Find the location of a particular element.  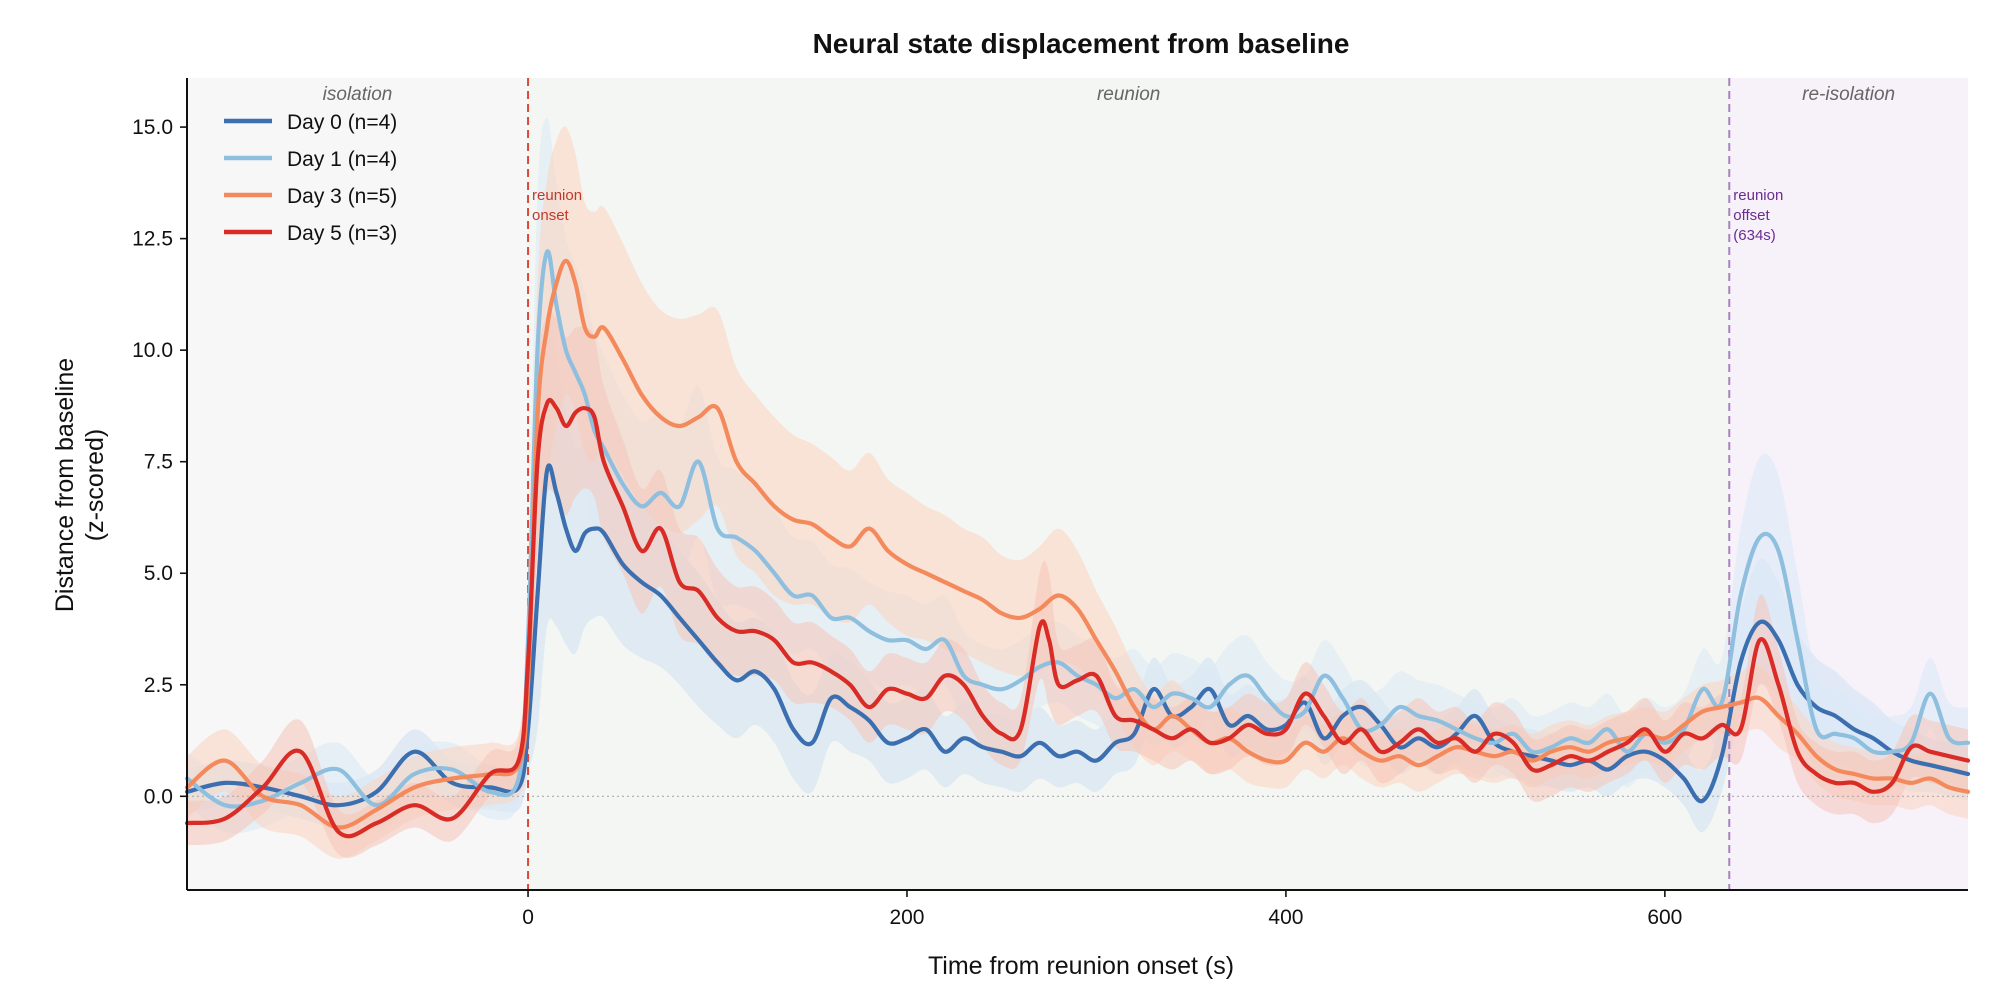

y-tick-label: 15.0 is located at coordinates (152, 127).